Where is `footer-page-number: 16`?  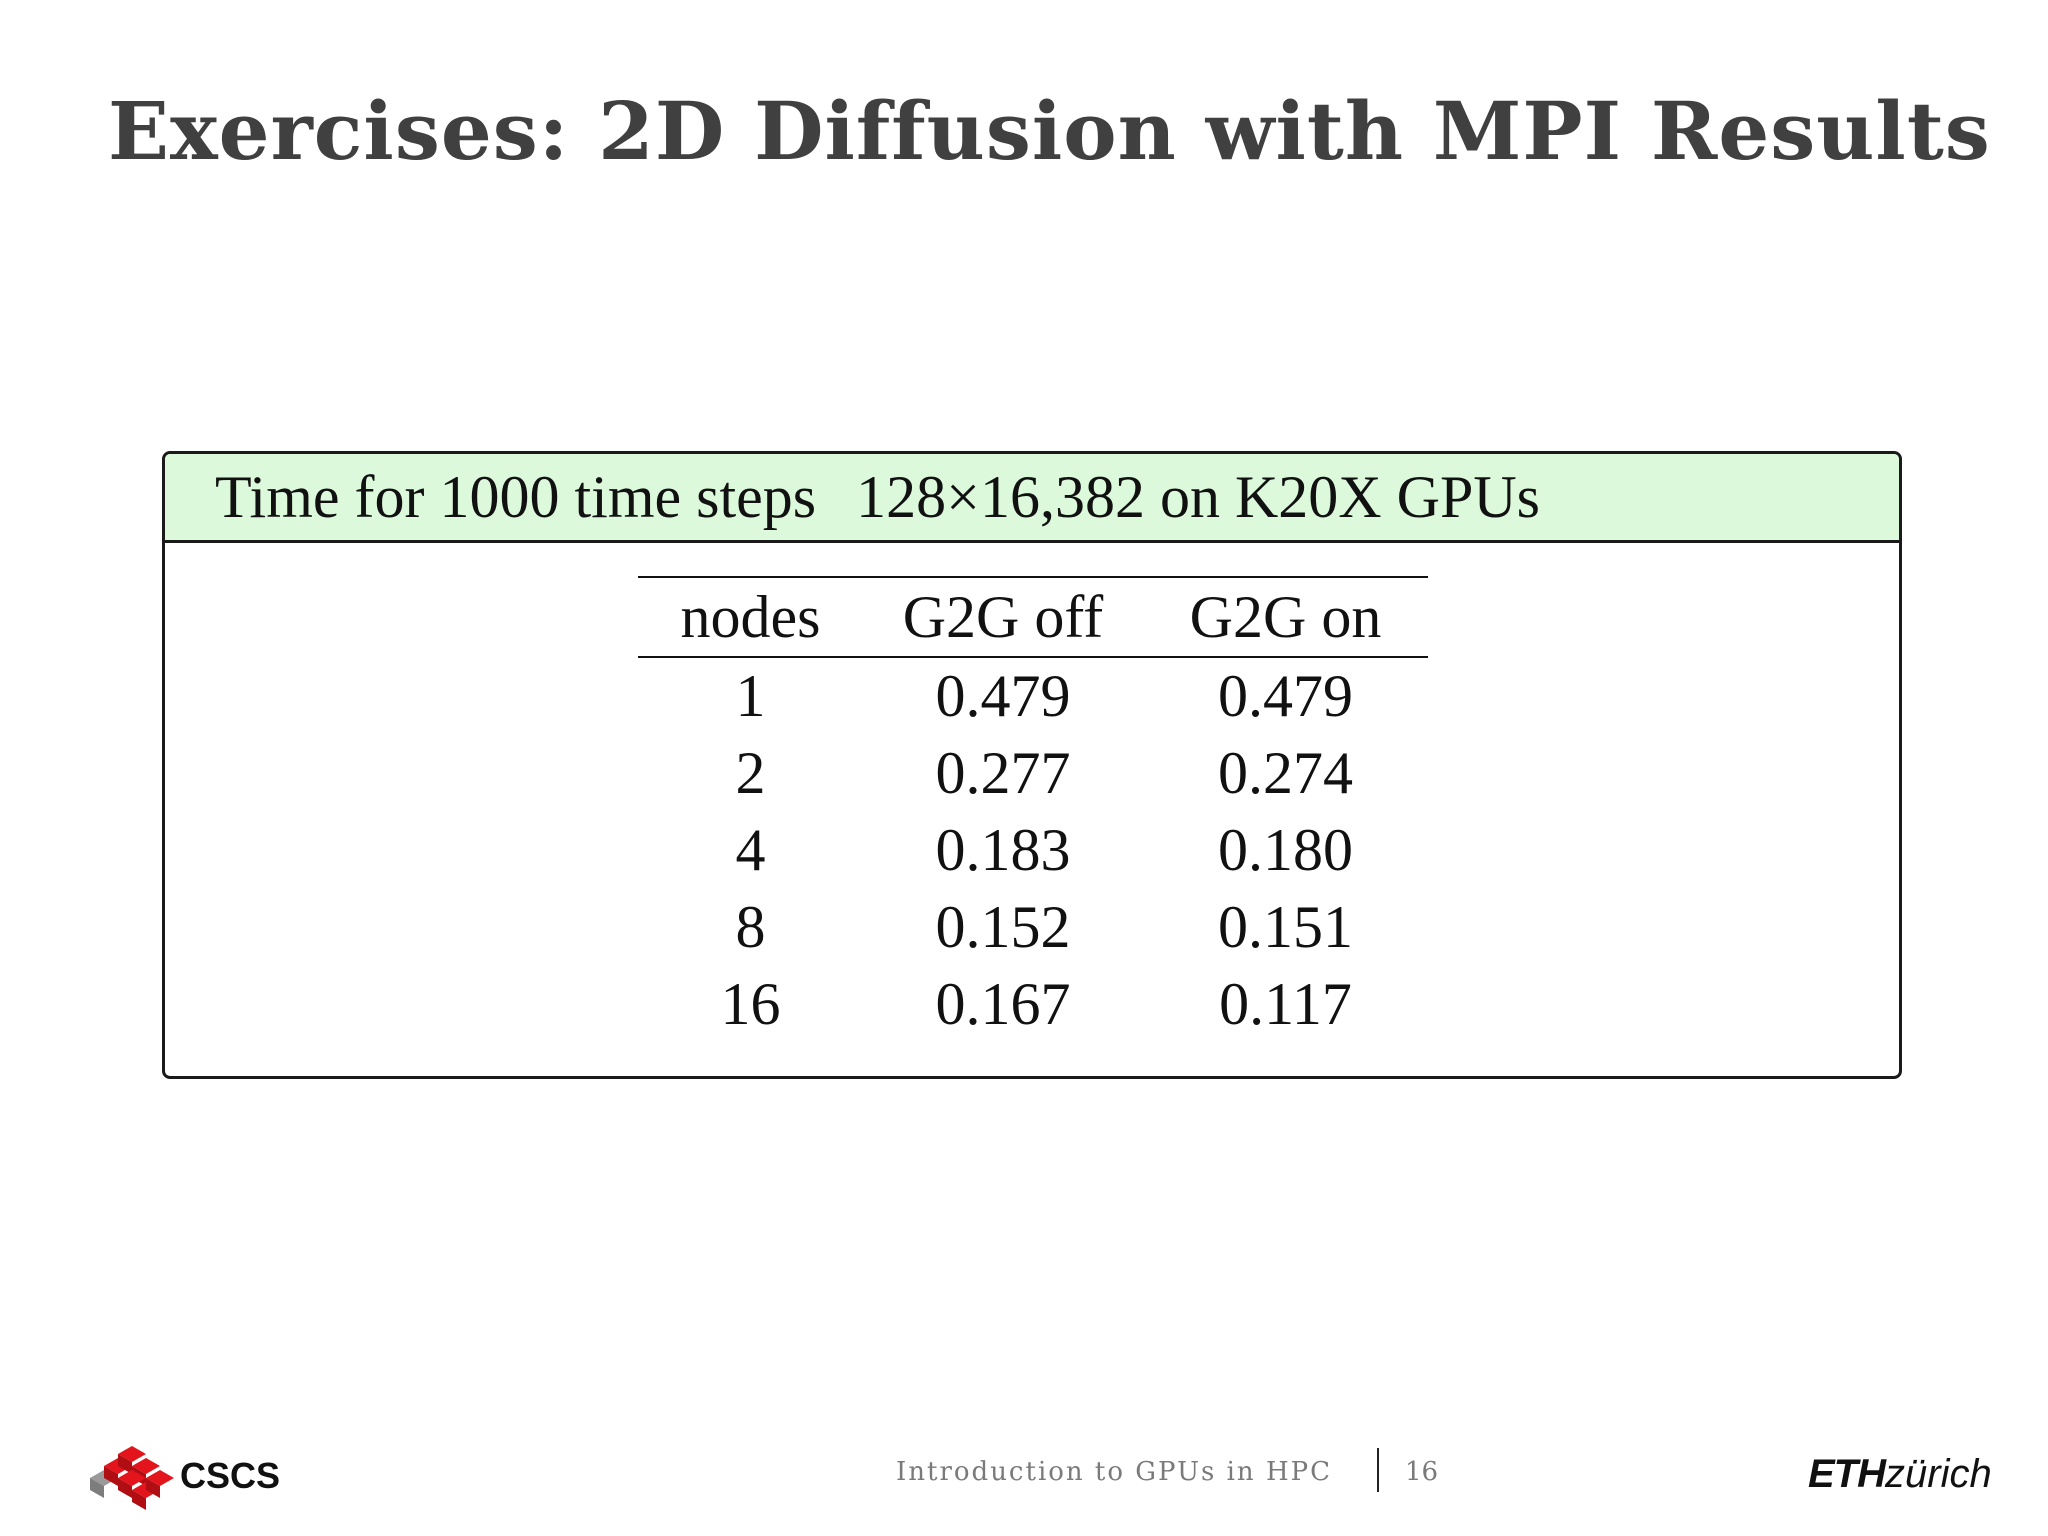
footer-page-number: 16 is located at coordinates (1422, 1472).